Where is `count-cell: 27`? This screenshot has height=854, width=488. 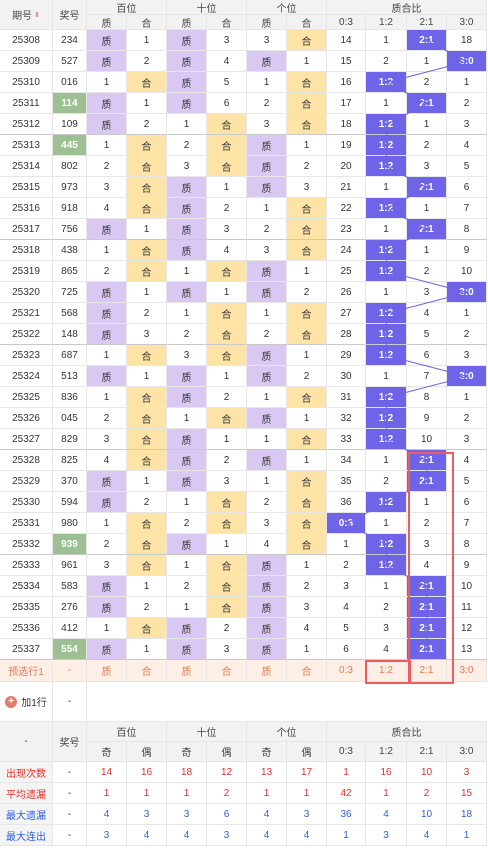 count-cell: 27 is located at coordinates (346, 313).